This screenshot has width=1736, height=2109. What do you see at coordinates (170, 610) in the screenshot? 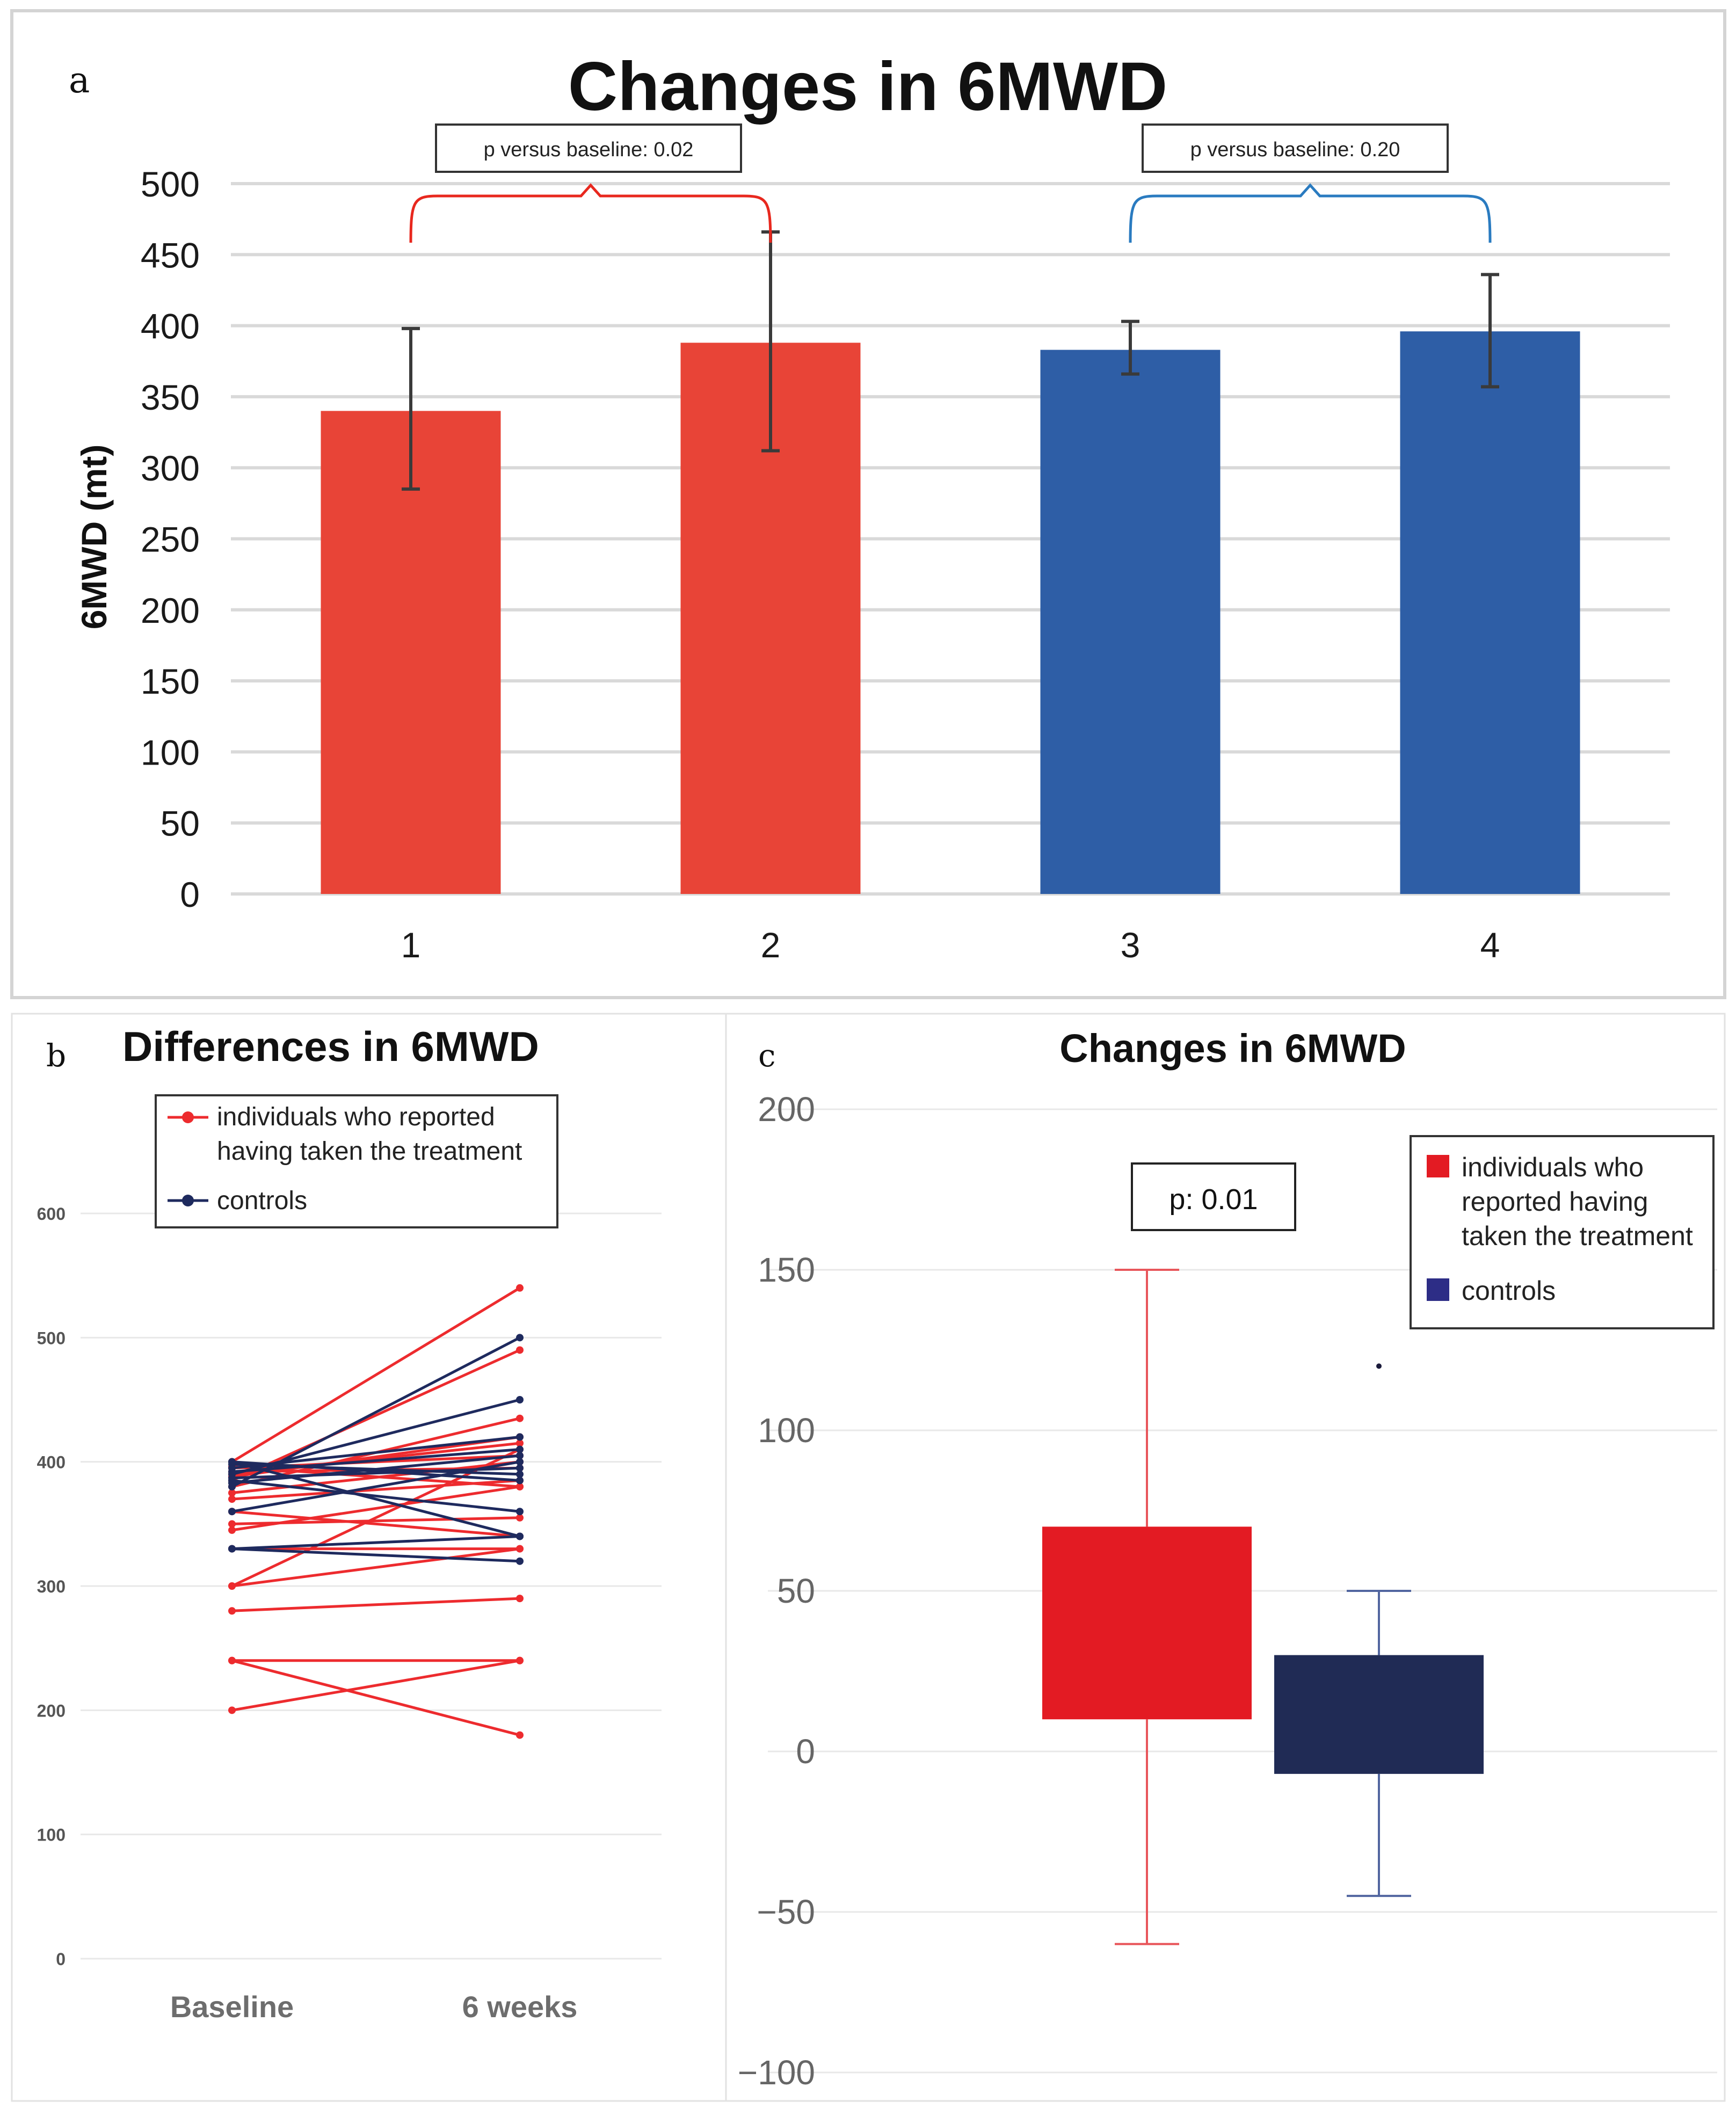
I see `panel-a-ytick-label: 200` at bounding box center [170, 610].